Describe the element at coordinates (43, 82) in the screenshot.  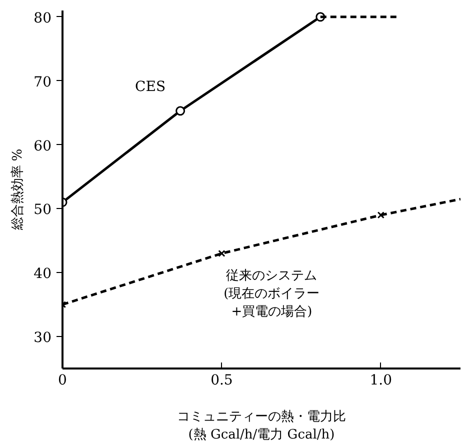
I see `y-tick-label: 70` at that location.